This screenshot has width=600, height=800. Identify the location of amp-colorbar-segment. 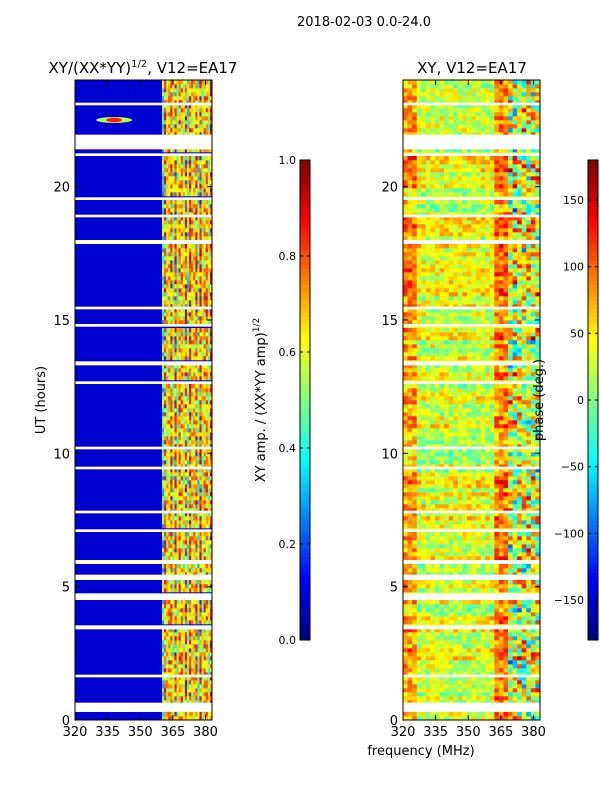
(305, 558).